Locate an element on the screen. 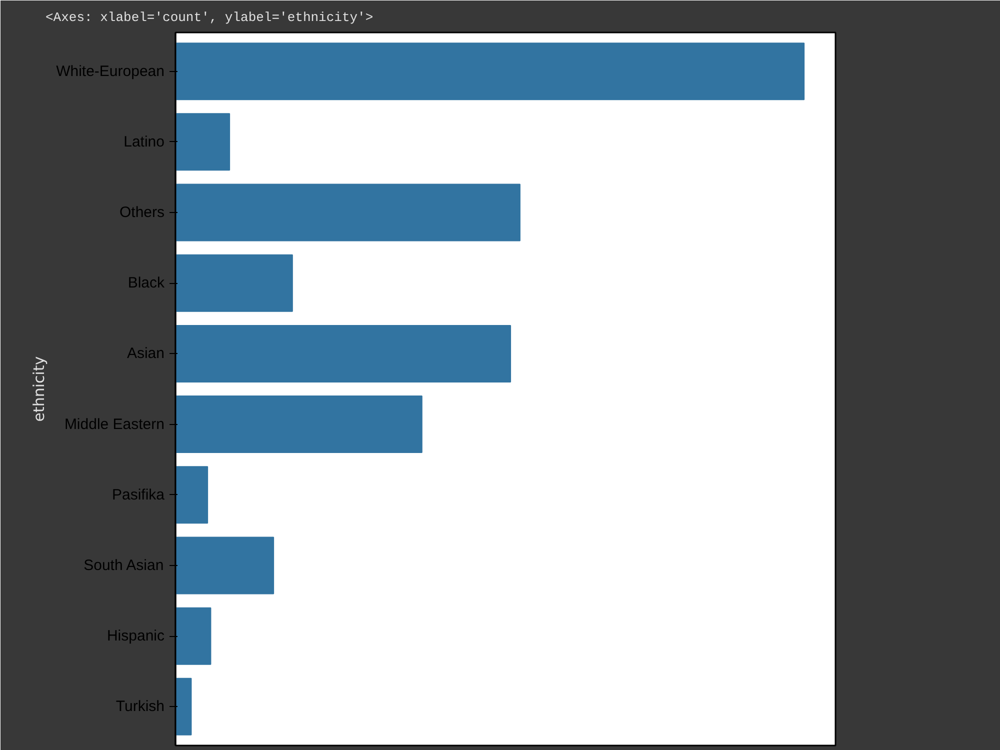 The image size is (1000, 750). y-axis-title: ethnicity is located at coordinates (39, 389).